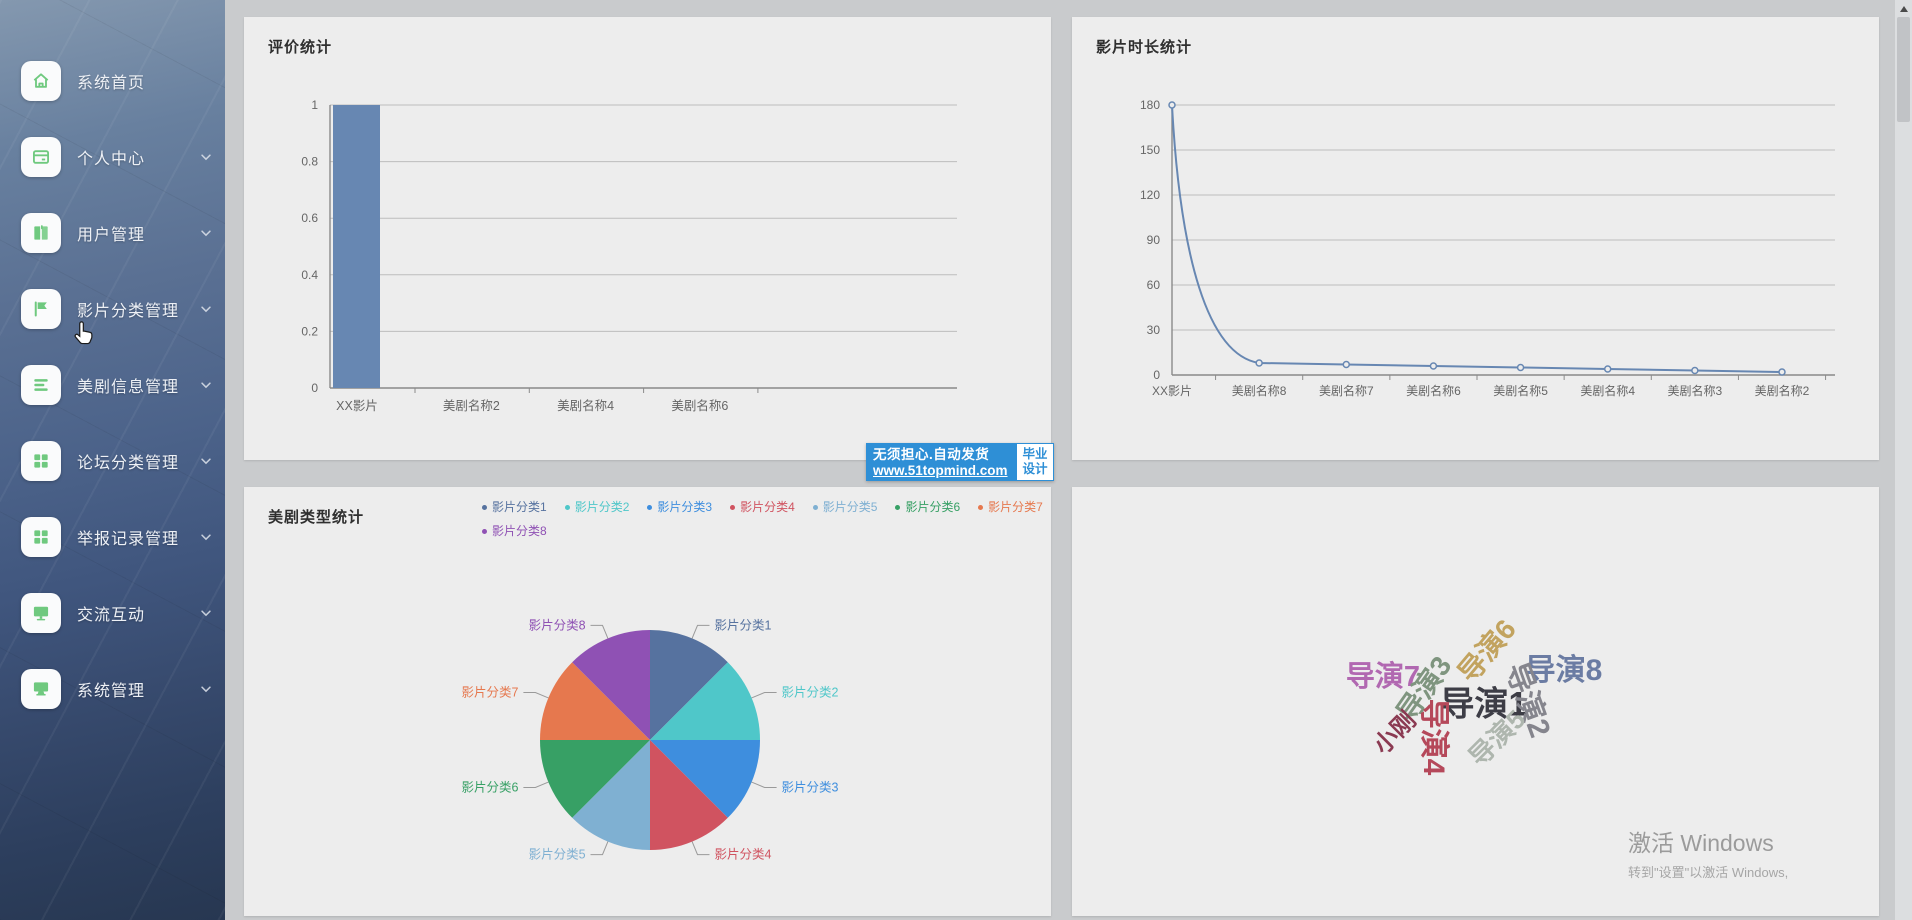 The height and width of the screenshot is (920, 1912). Describe the element at coordinates (1150, 150) in the screenshot. I see `y-axis-label: 150` at that location.